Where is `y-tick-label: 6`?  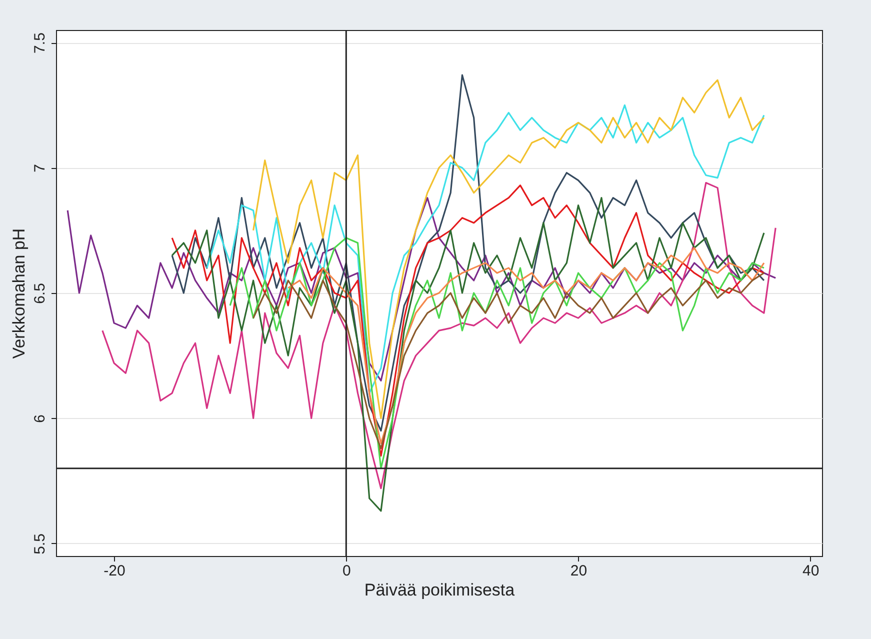
y-tick-label: 6 is located at coordinates (40, 418).